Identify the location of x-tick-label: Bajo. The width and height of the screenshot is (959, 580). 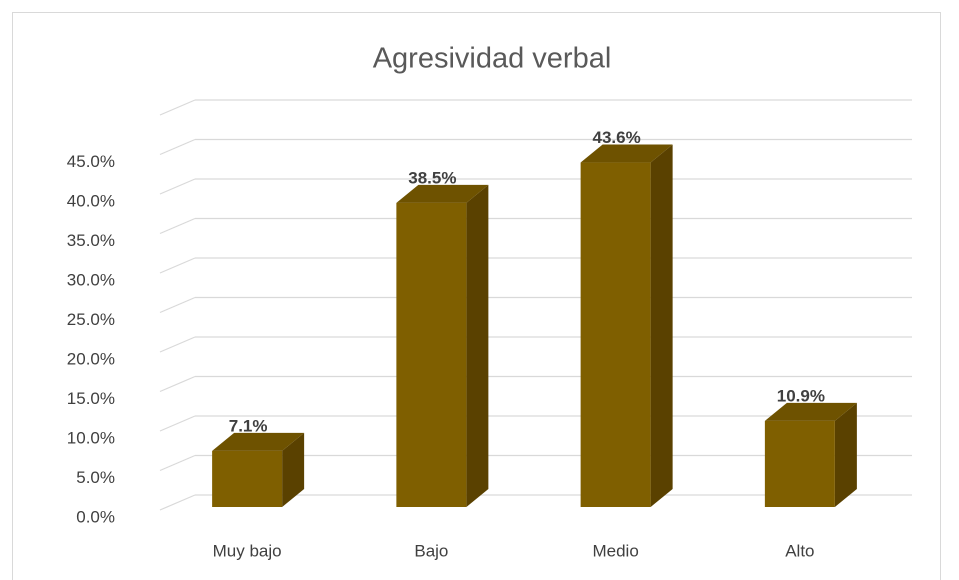
(431, 550).